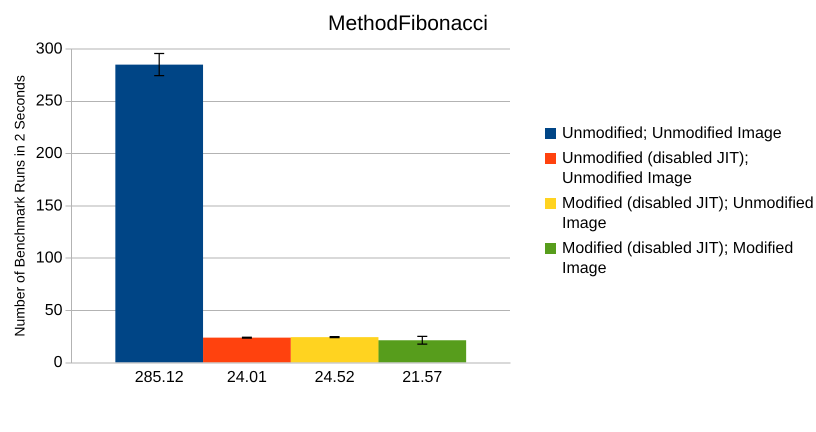 The image size is (816, 432). What do you see at coordinates (422, 377) in the screenshot?
I see `data-label: 21.57` at bounding box center [422, 377].